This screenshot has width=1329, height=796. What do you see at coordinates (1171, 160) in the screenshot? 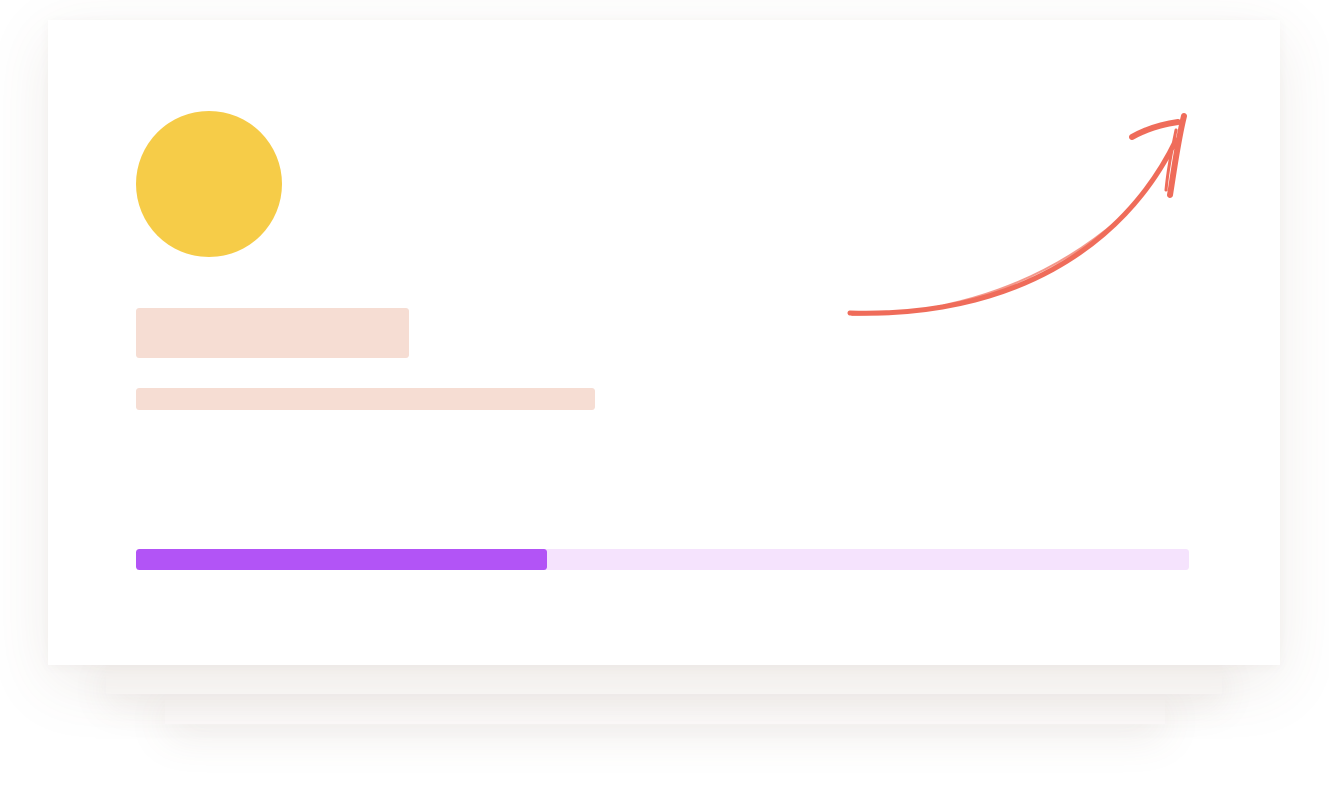
I see `arrow-head-inner` at bounding box center [1171, 160].